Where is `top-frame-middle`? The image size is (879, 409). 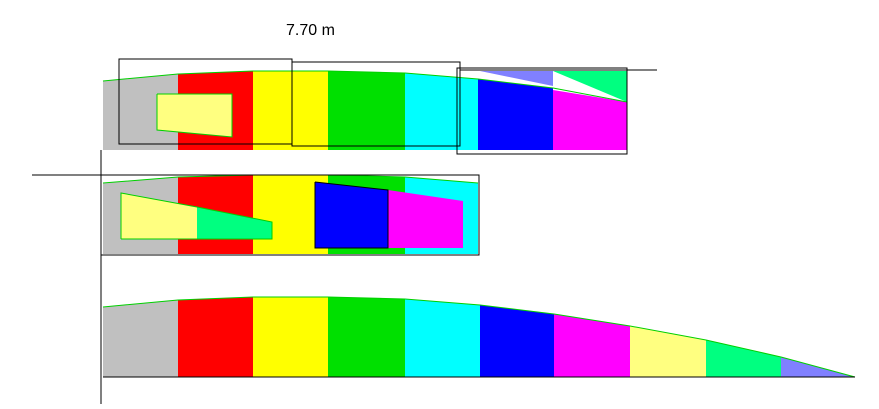 top-frame-middle is located at coordinates (376, 104).